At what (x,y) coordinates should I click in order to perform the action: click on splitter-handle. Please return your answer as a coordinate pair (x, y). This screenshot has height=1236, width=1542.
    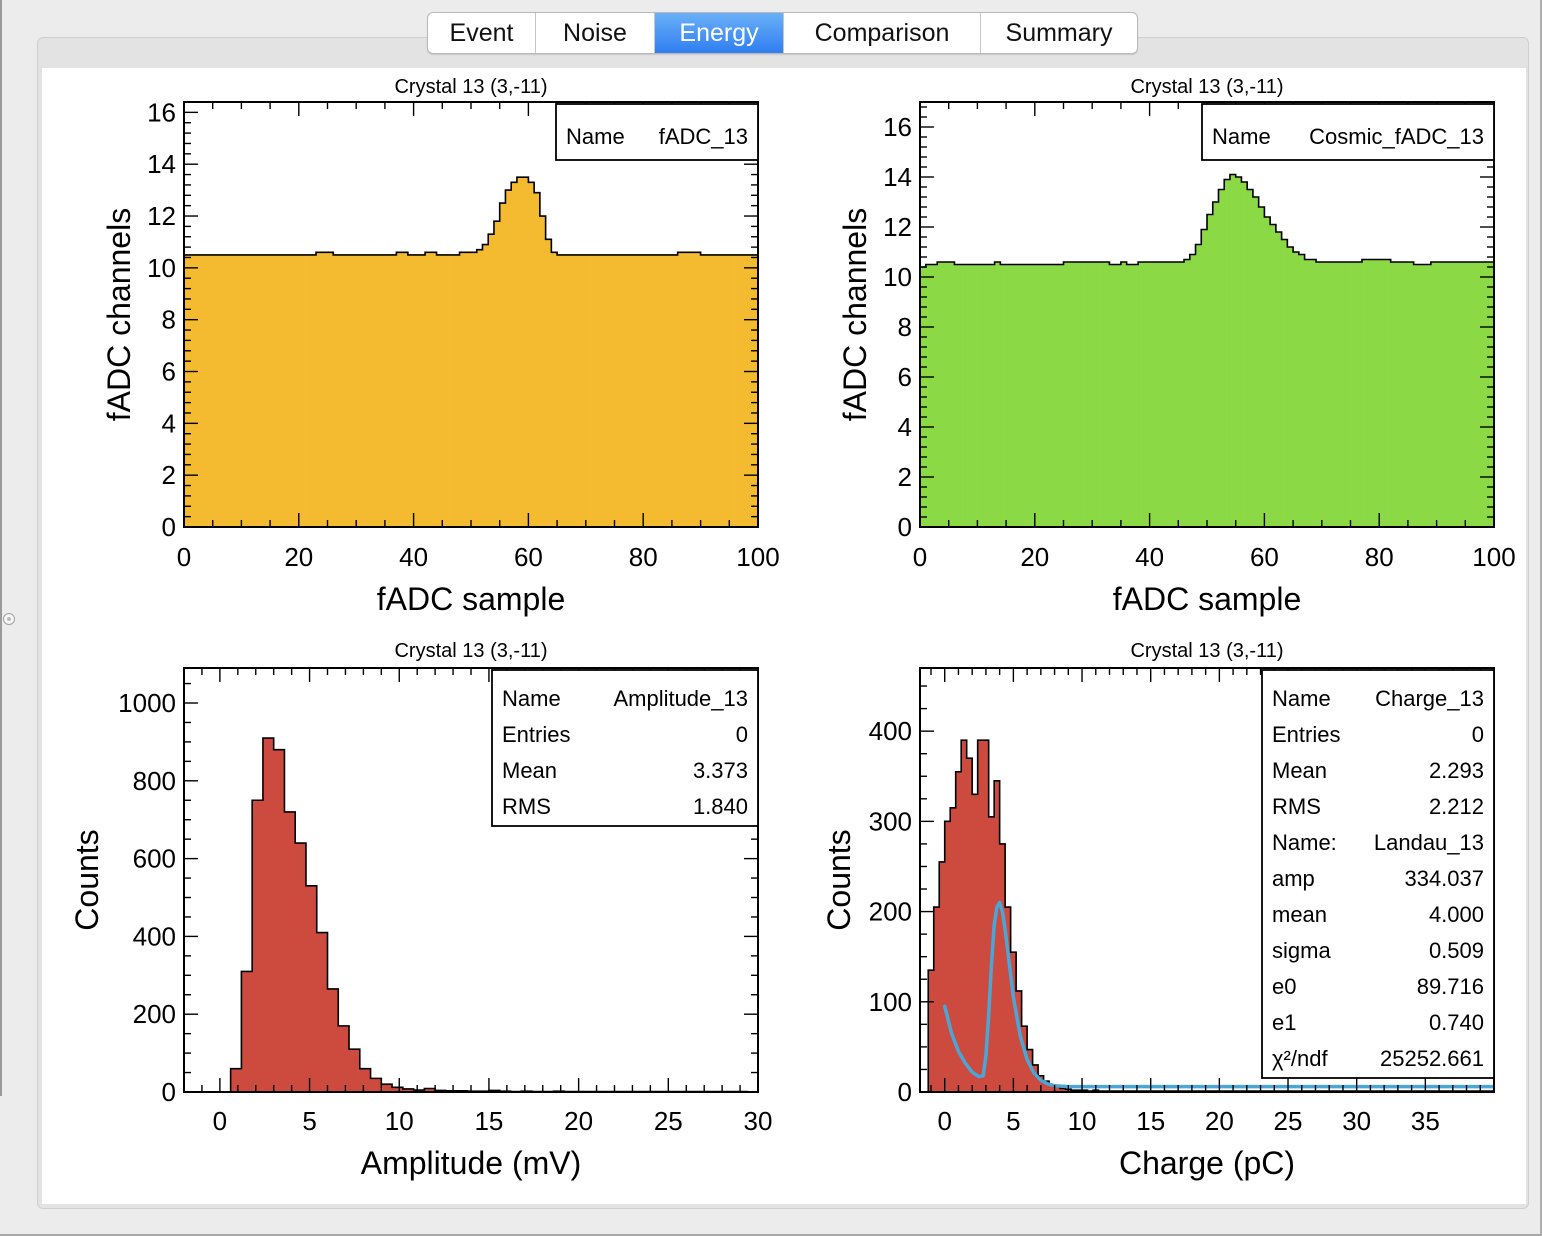
    Looking at the image, I should click on (9, 619).